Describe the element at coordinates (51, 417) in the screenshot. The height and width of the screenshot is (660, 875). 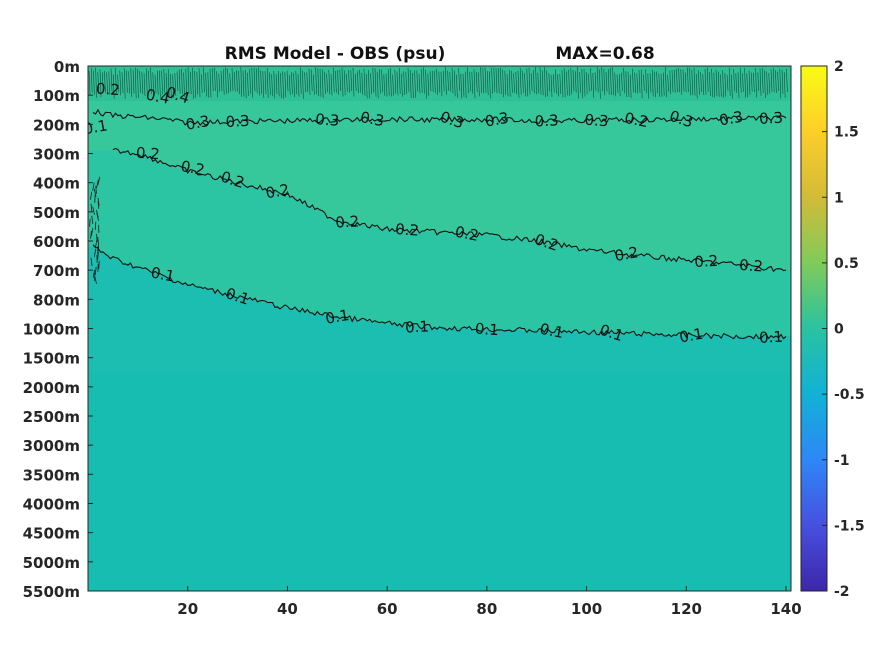
I see `y-tick-label: 2500m` at that location.